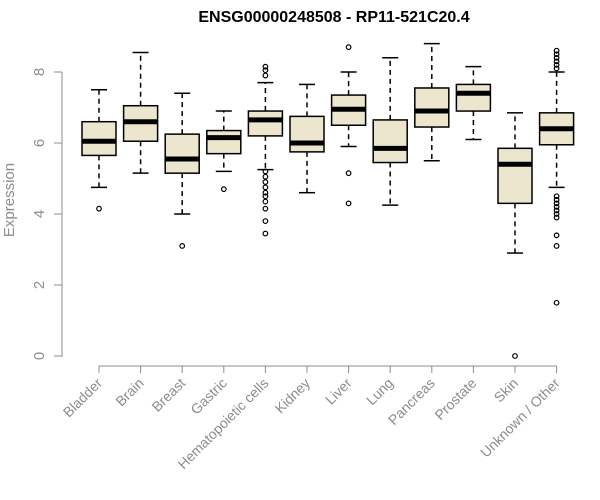 This screenshot has width=600, height=500. I want to click on x-tick-label: Kidney, so click(293, 396).